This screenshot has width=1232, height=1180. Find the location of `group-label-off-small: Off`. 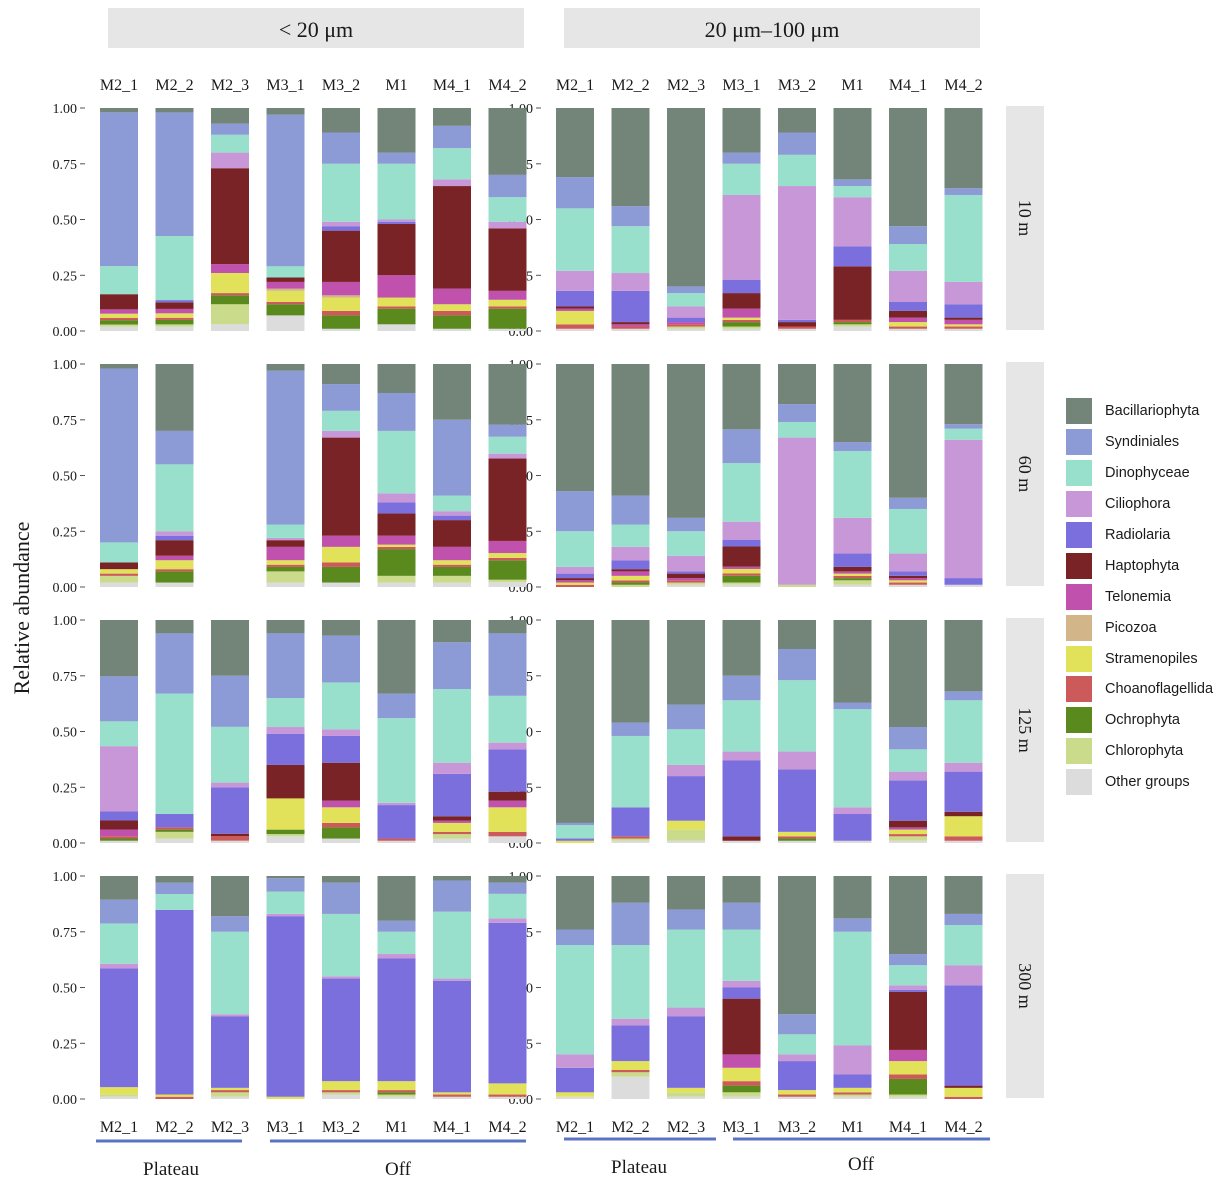

group-label-off-small: Off is located at coordinates (398, 1169).